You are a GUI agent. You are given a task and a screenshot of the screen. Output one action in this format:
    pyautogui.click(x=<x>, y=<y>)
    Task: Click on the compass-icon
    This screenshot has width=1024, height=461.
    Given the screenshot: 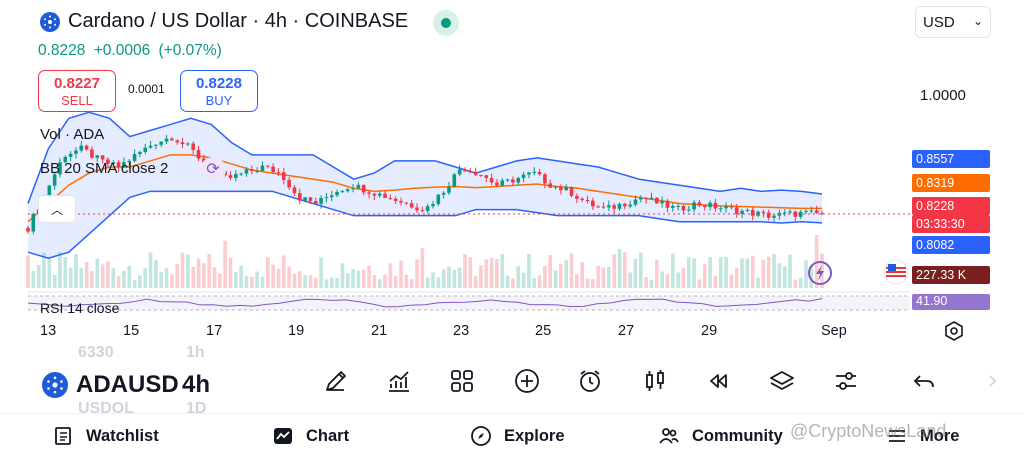 What is the action you would take?
    pyautogui.click(x=481, y=436)
    